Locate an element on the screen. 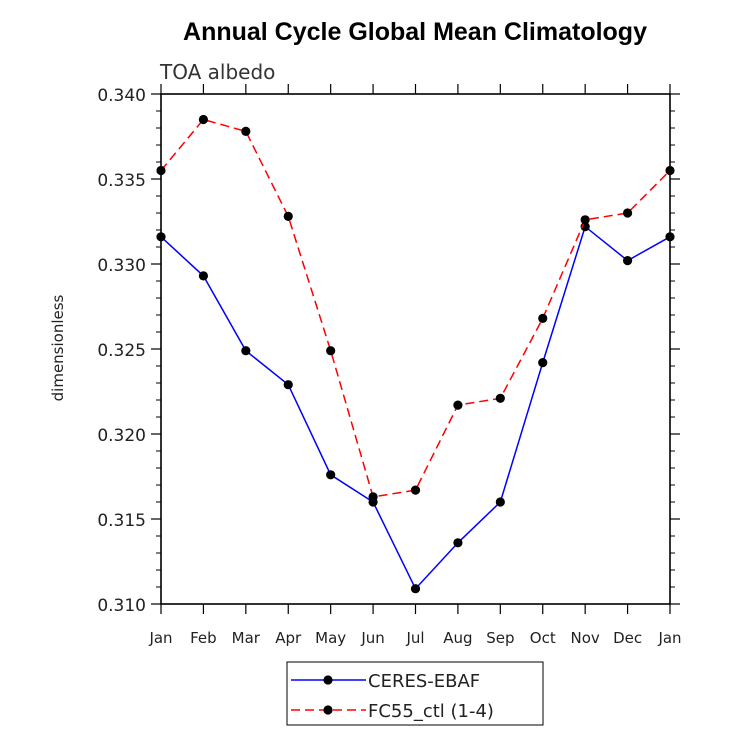 Image resolution: width=733 pixels, height=737 pixels. x-tick-label: Mar is located at coordinates (246, 638).